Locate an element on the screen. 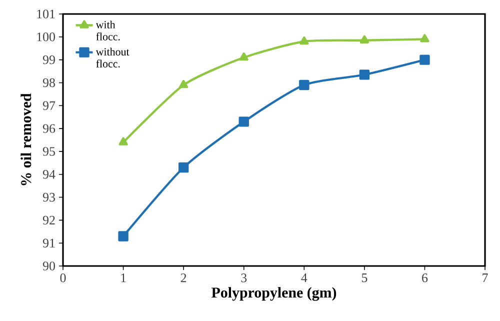  x-tick-label: 2 is located at coordinates (183, 278).